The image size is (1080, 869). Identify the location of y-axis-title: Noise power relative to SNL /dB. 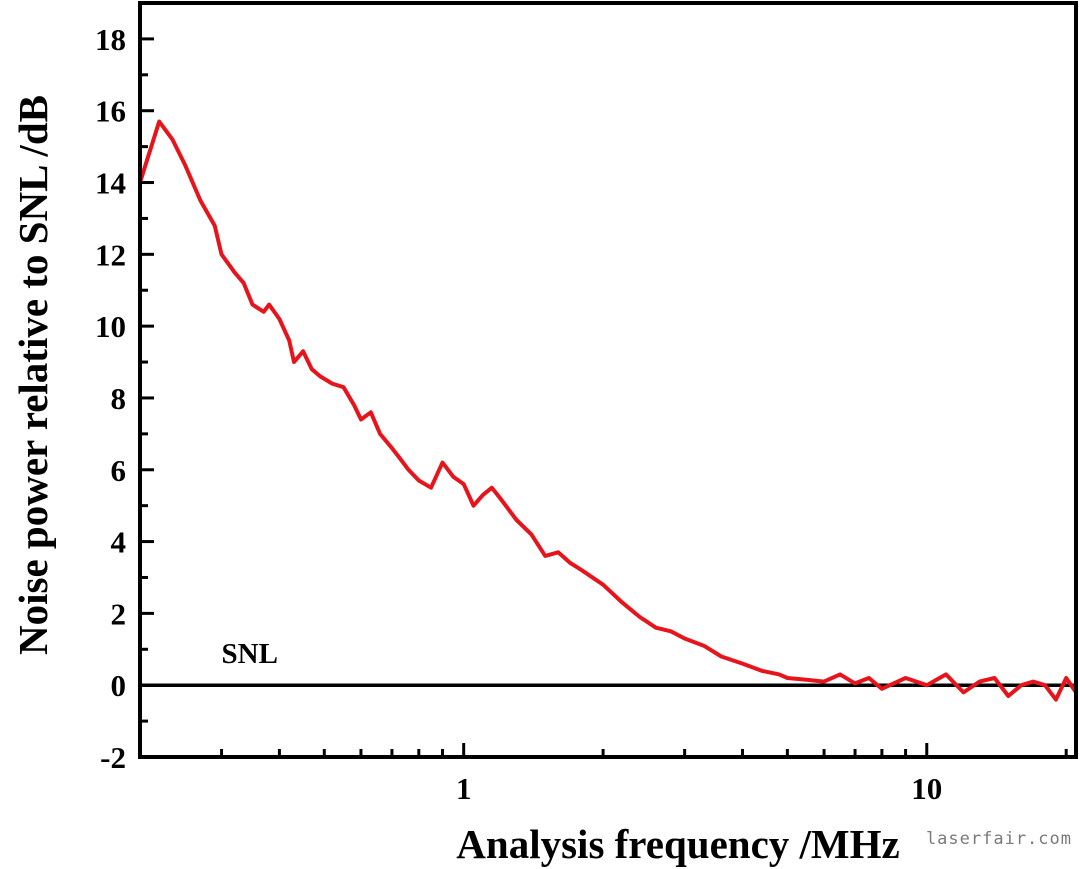
(33, 375).